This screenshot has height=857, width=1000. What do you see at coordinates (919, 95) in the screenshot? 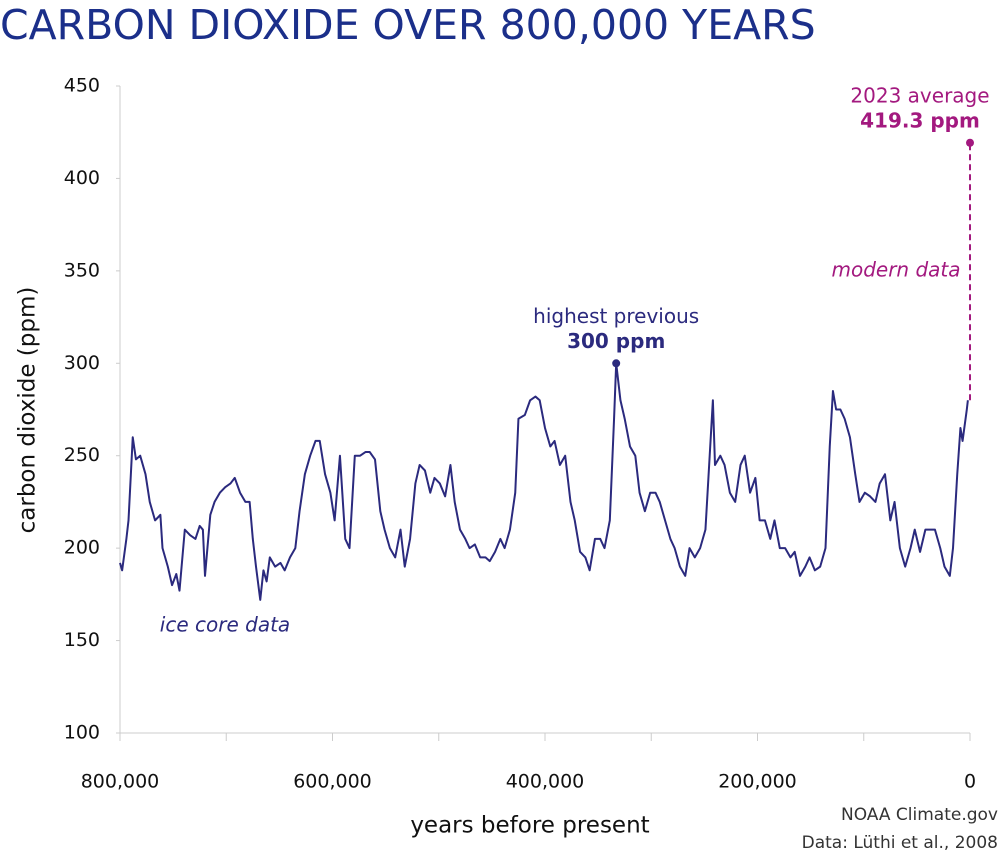
I see `annotation-text: 2023 average` at bounding box center [919, 95].